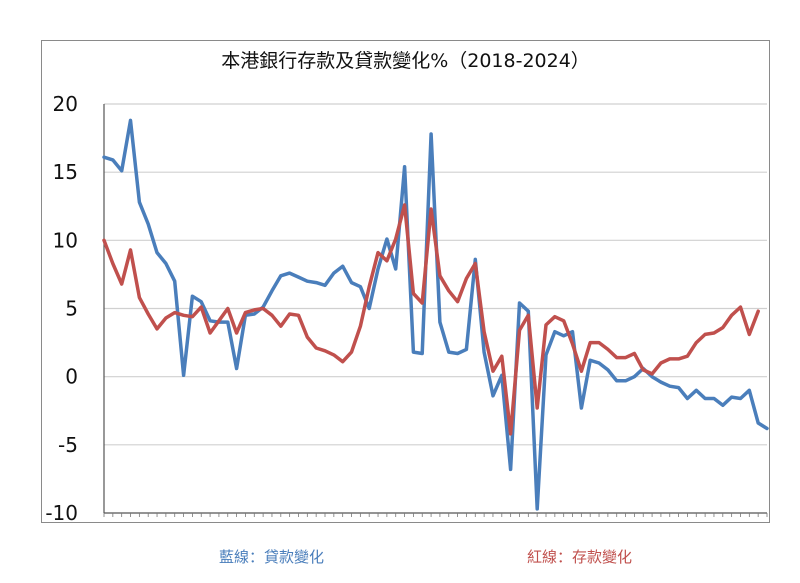  Describe the element at coordinates (71, 377) in the screenshot. I see `y-tick-label: 0` at that location.